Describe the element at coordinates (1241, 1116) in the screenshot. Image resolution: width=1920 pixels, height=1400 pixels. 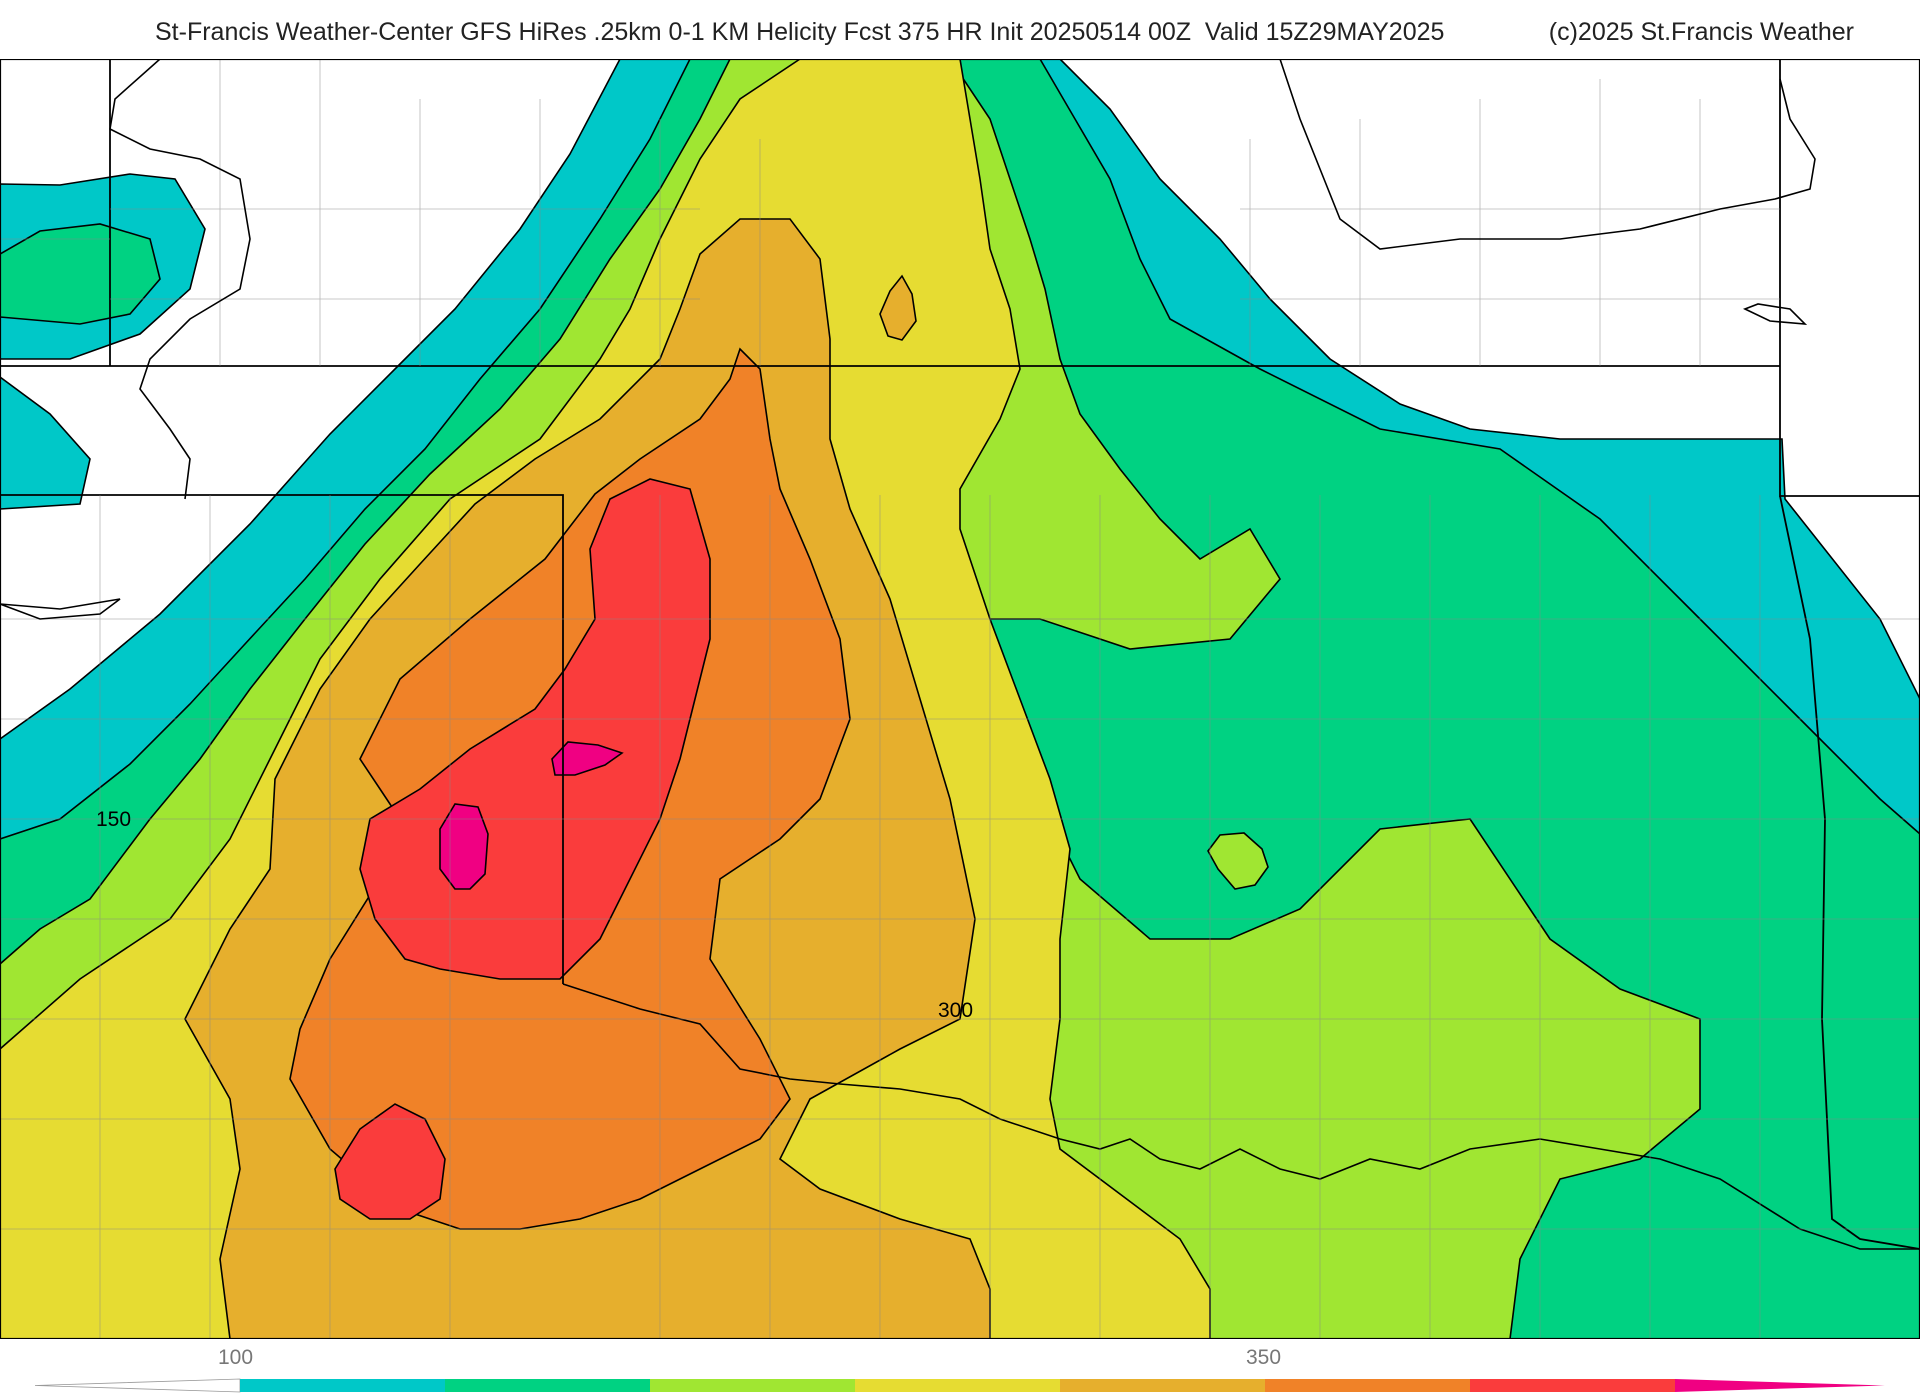
I see `river-border-south` at that location.